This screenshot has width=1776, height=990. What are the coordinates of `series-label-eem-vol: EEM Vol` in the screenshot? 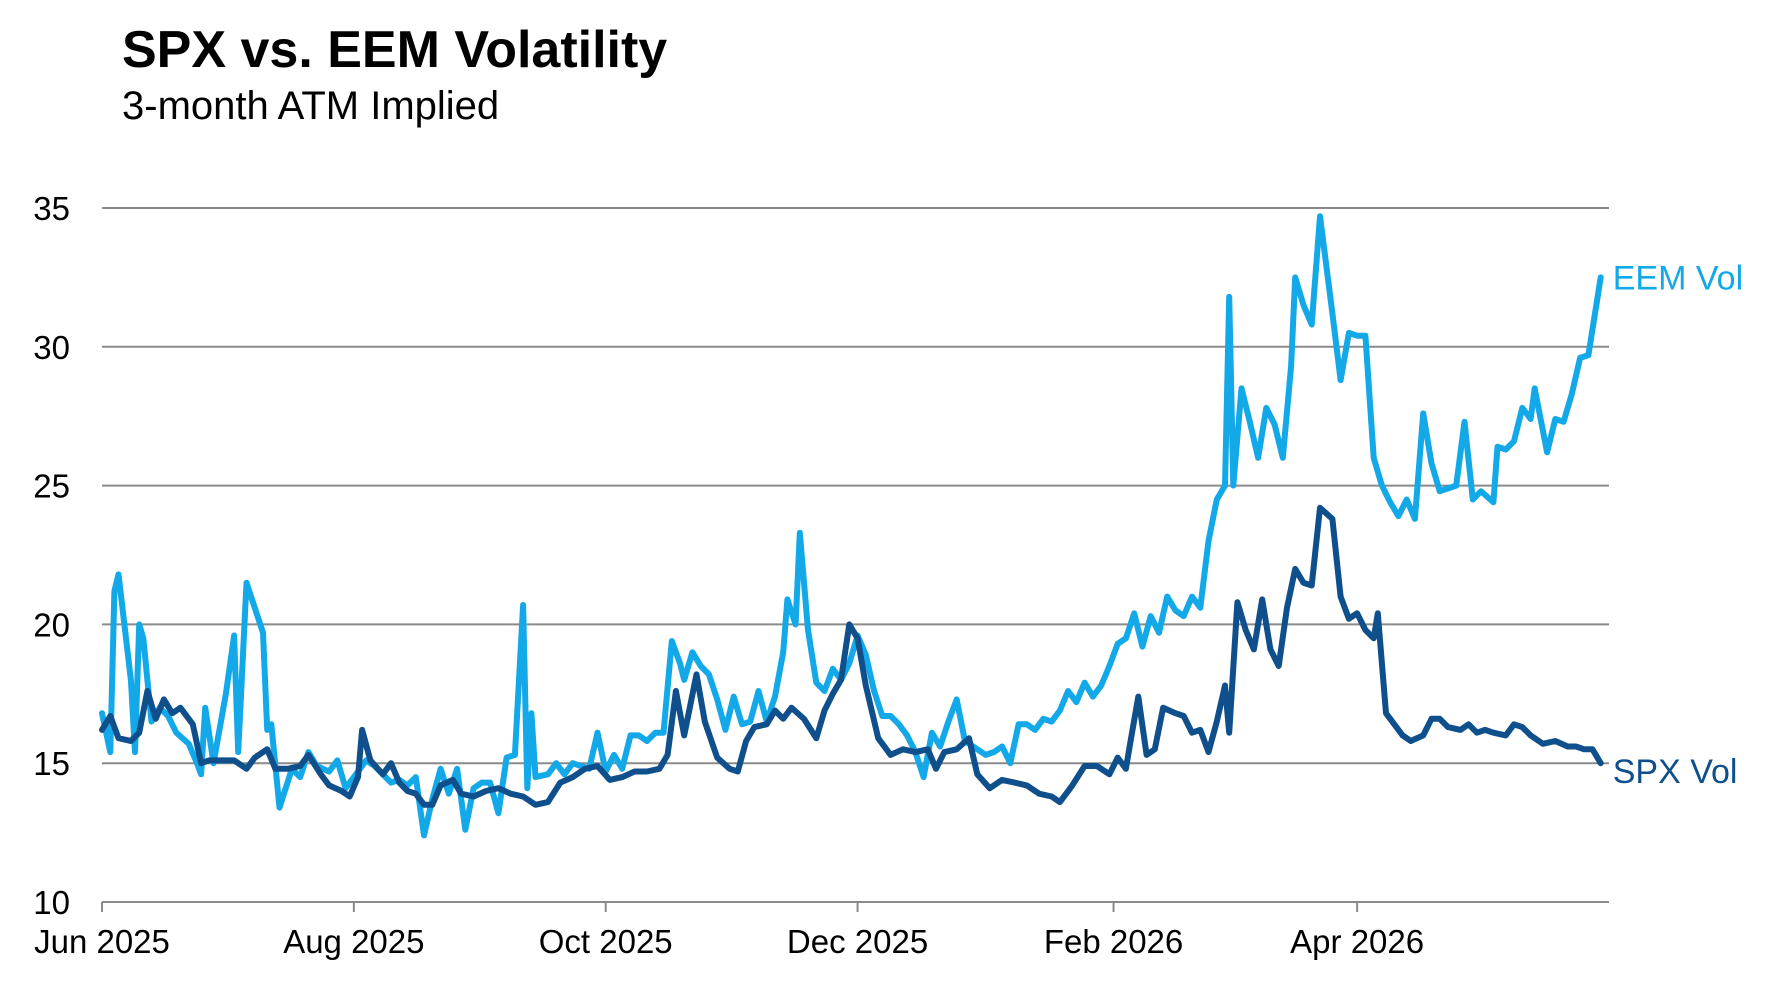 It's located at (1678, 278).